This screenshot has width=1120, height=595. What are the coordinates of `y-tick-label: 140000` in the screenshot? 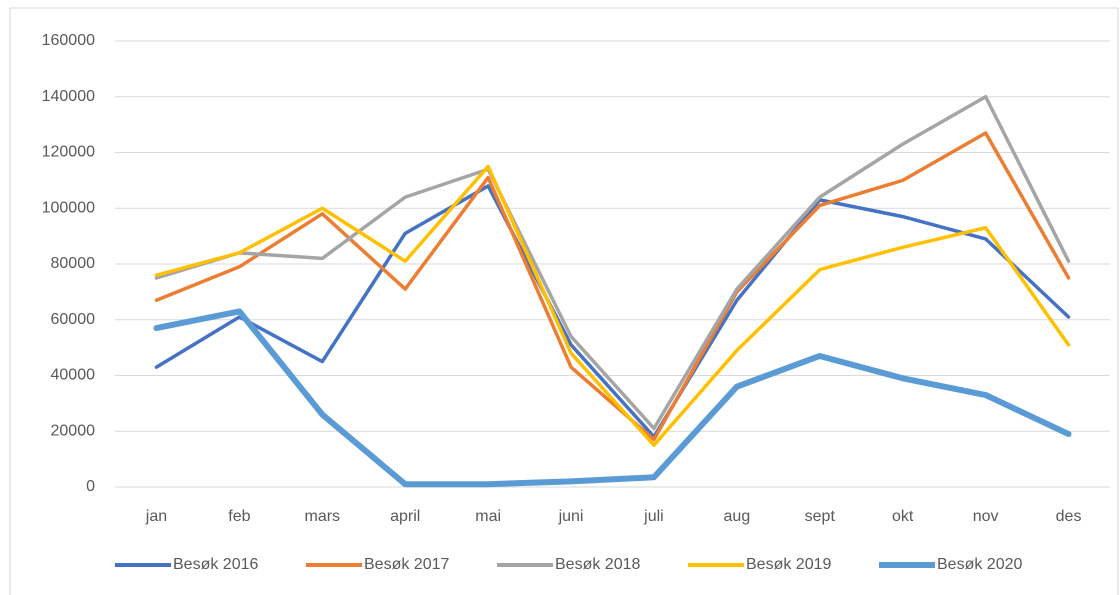 It's located at (68, 96).